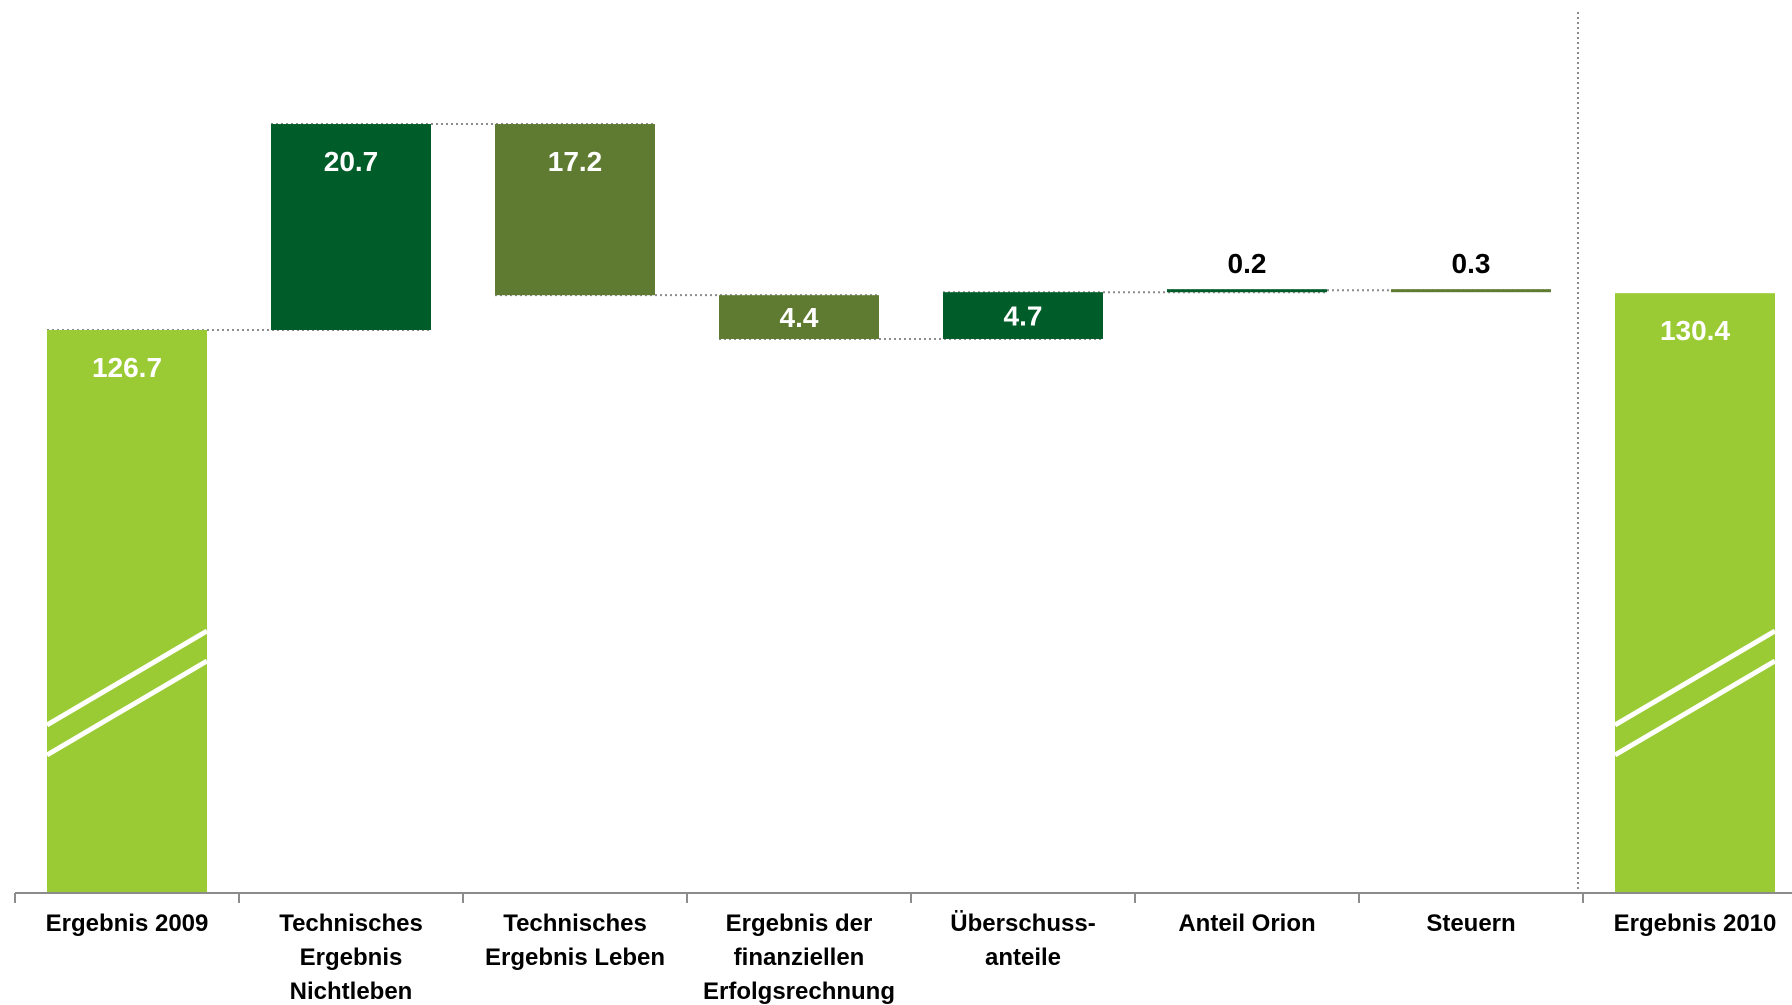  I want to click on category-label-1-0: Technisches, so click(351, 923).